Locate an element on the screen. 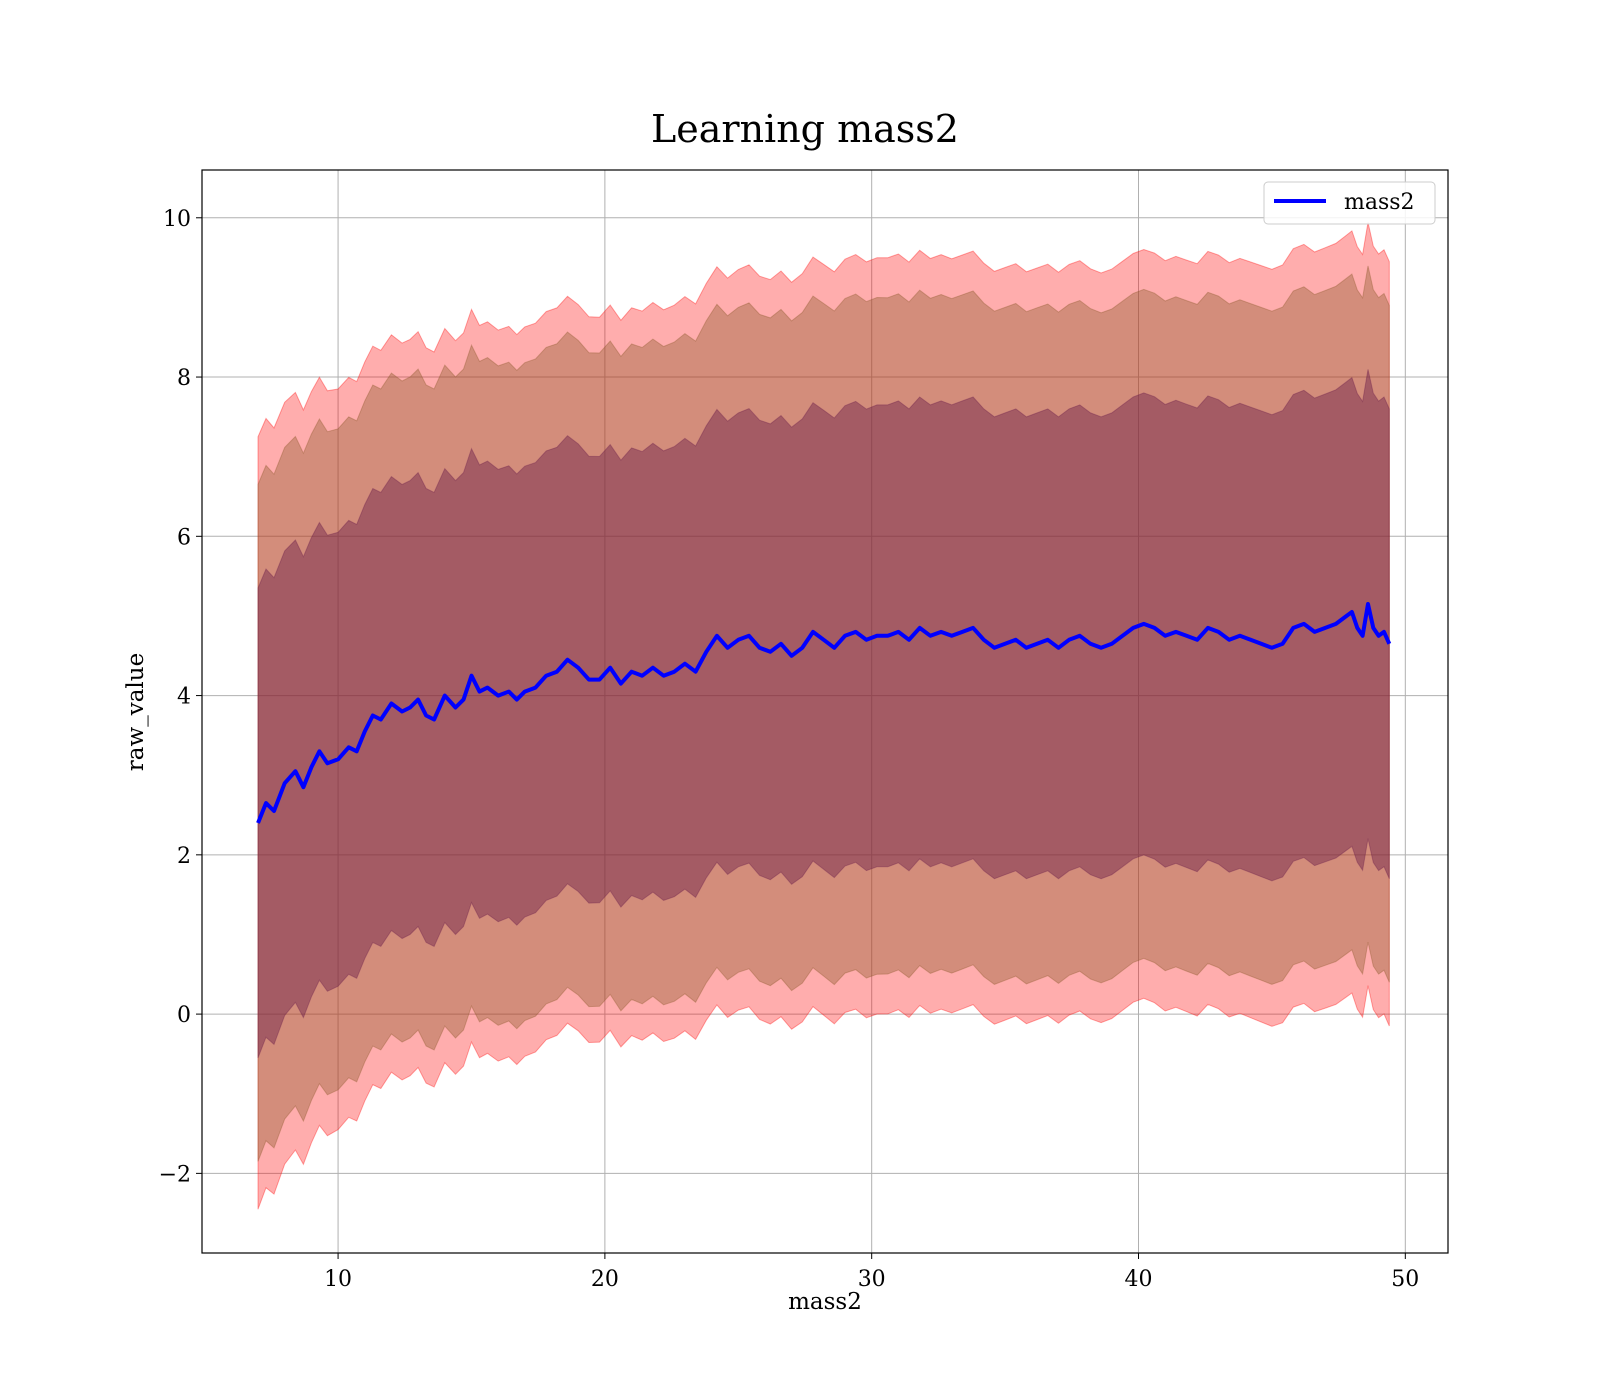 This screenshot has height=1400, width=1600. series-line-mass2 is located at coordinates (824, 713).